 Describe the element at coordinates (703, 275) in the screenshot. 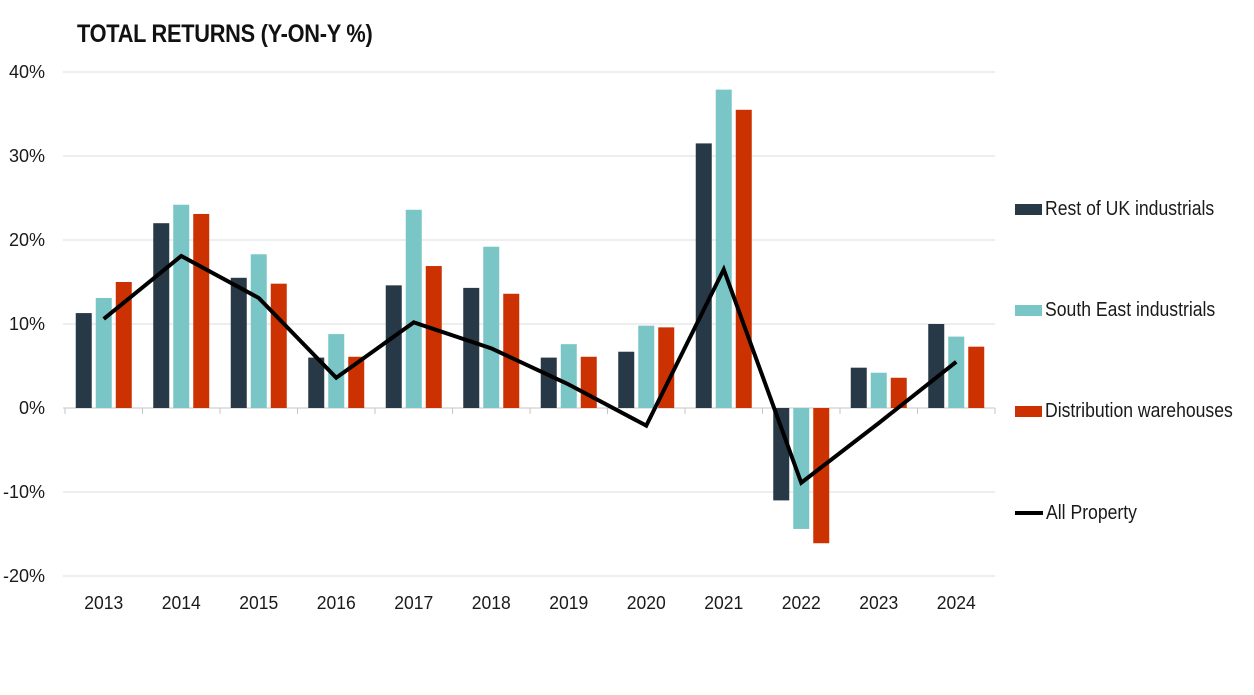

I see `bar-2021-s1` at that location.